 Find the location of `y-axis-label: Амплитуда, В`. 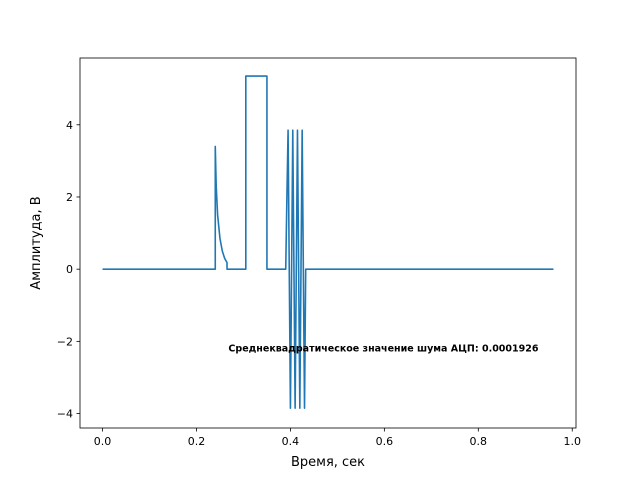

y-axis-label: Амплитуда, В is located at coordinates (36, 242).